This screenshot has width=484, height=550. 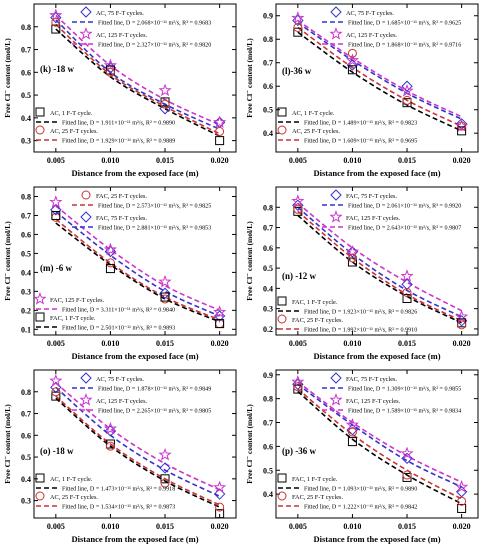 I want to click on panel-label: (o) -18 w, so click(x=57, y=451).